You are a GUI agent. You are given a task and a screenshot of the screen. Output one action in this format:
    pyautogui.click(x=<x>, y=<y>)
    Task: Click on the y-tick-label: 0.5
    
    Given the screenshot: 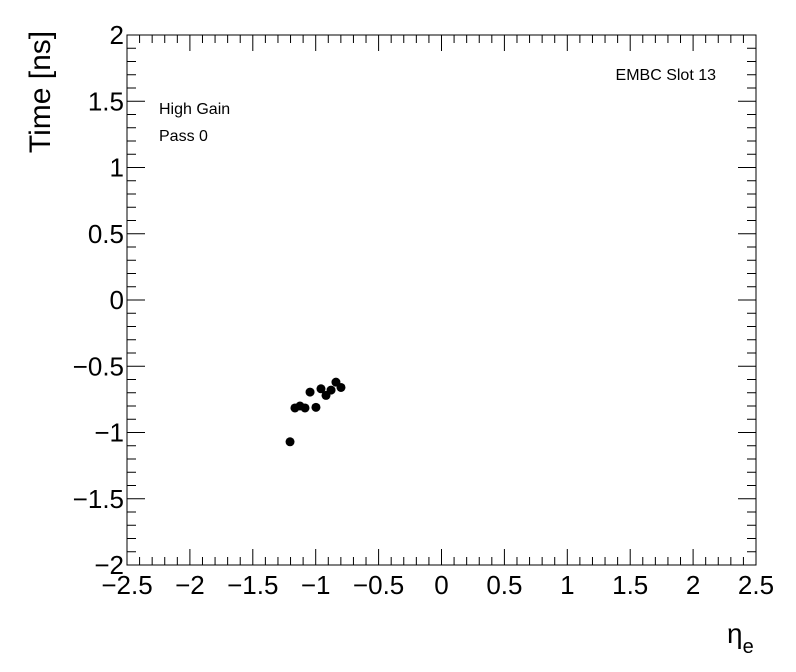 What is the action you would take?
    pyautogui.click(x=106, y=234)
    